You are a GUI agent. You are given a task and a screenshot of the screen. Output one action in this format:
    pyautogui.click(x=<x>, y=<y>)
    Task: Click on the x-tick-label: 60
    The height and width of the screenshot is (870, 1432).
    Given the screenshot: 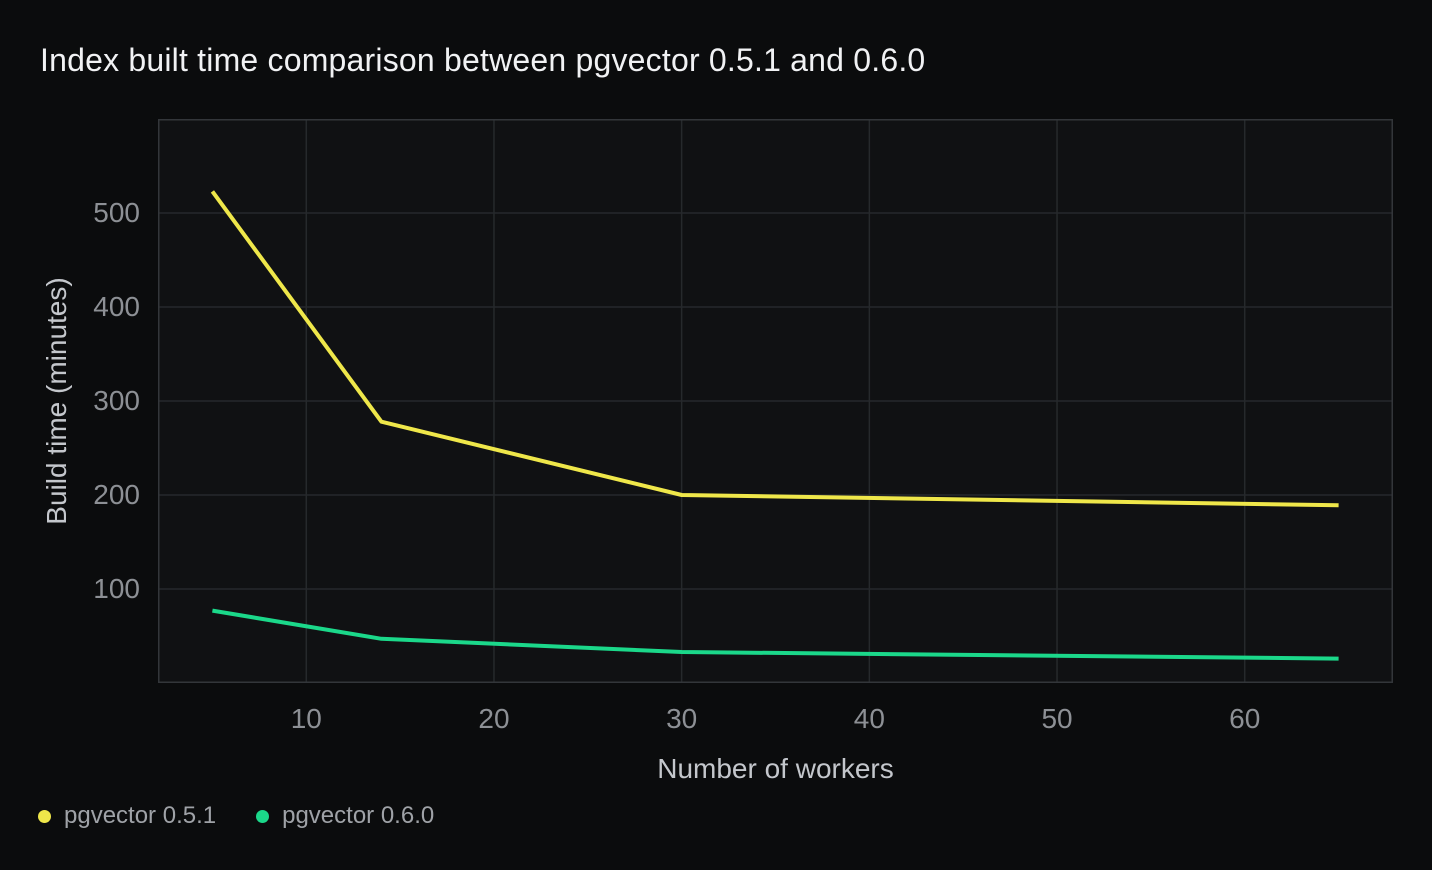 What is the action you would take?
    pyautogui.click(x=1245, y=718)
    